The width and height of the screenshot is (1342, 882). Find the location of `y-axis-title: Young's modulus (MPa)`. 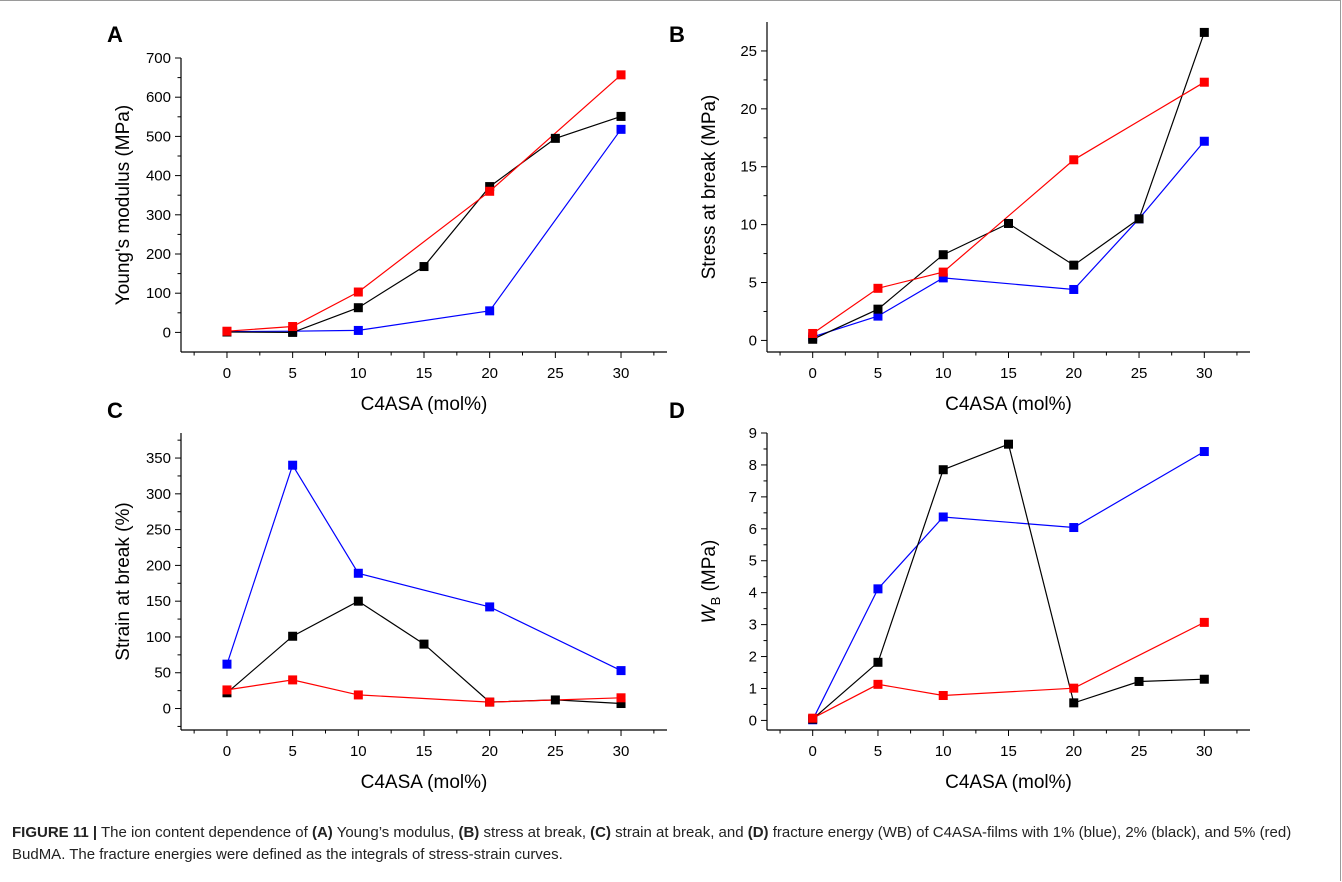

y-axis-title: Young's modulus (MPa) is located at coordinates (123, 205).